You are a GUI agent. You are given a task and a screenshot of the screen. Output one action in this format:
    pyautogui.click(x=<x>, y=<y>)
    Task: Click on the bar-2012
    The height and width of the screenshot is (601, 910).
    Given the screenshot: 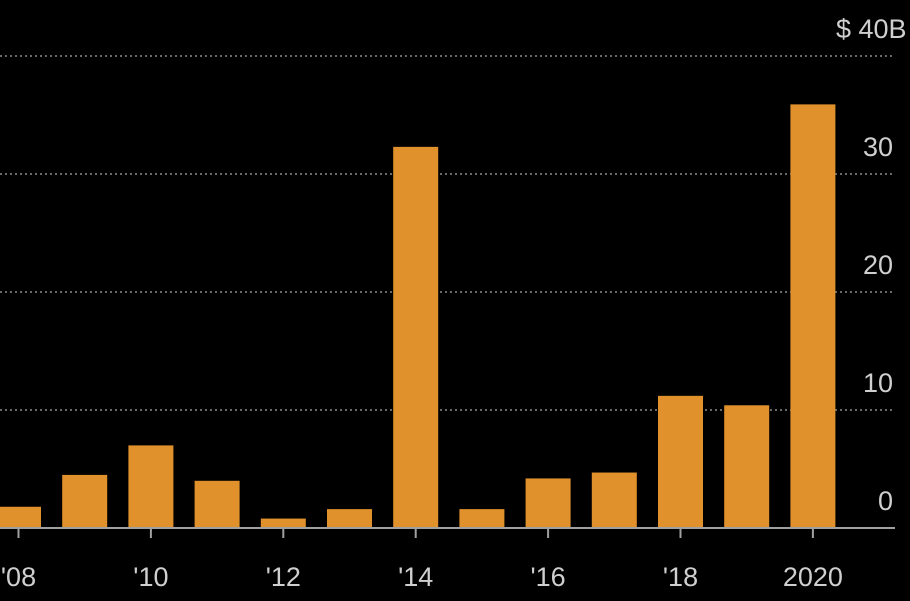 What is the action you would take?
    pyautogui.click(x=283, y=523)
    